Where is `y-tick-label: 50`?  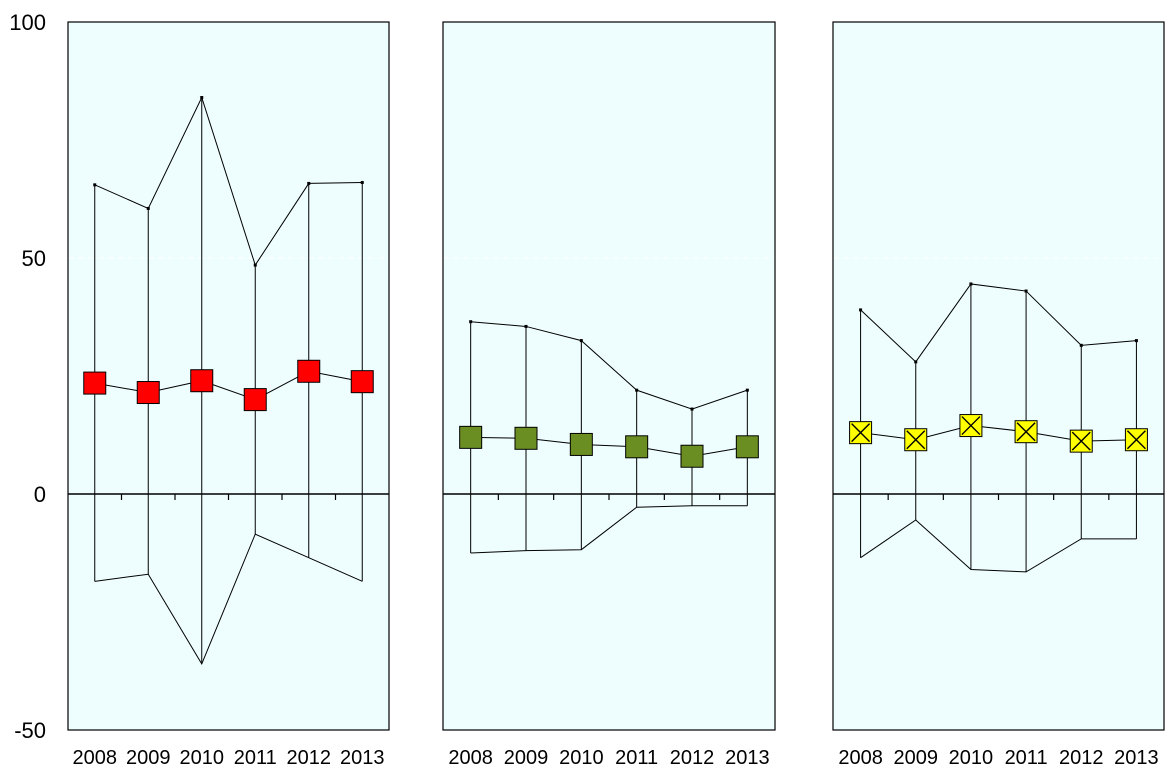 y-tick-label: 50 is located at coordinates (34, 258).